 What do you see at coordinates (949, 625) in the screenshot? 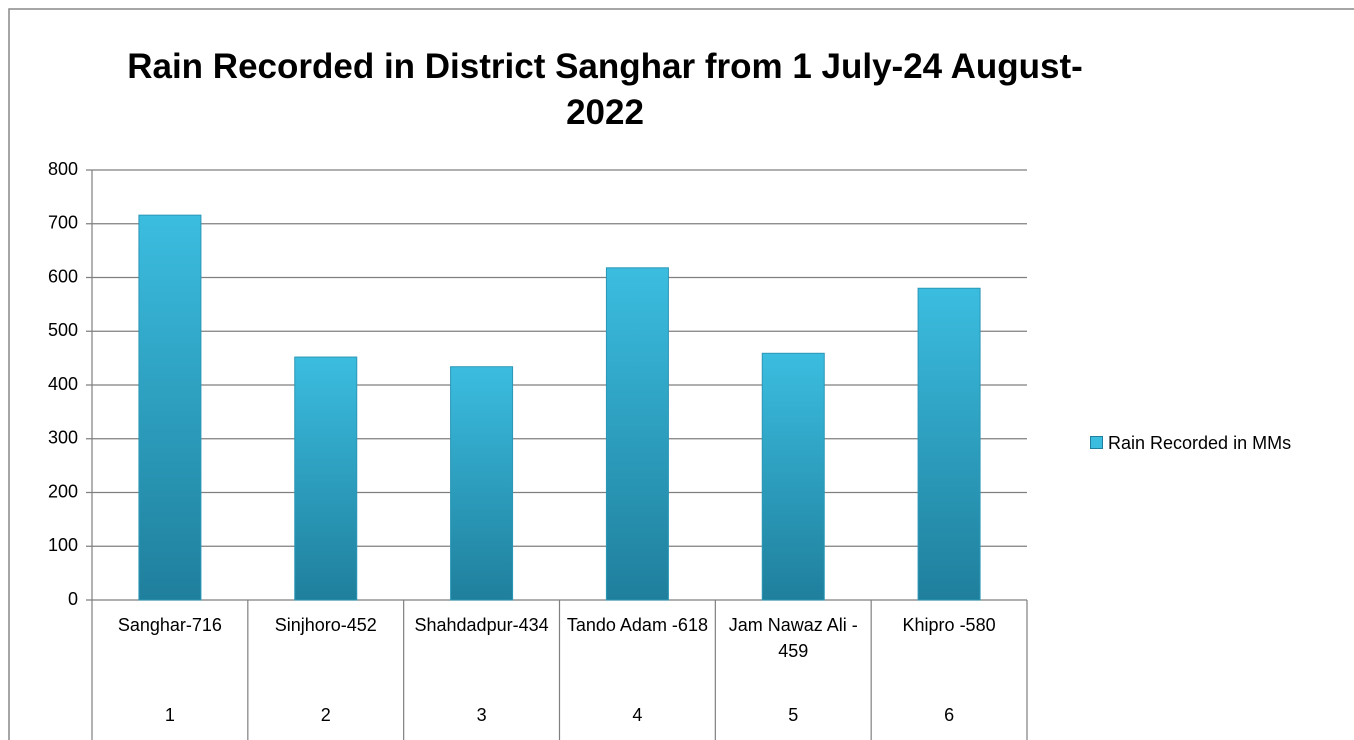
I see `x-tick-label: Khipro -580` at bounding box center [949, 625].